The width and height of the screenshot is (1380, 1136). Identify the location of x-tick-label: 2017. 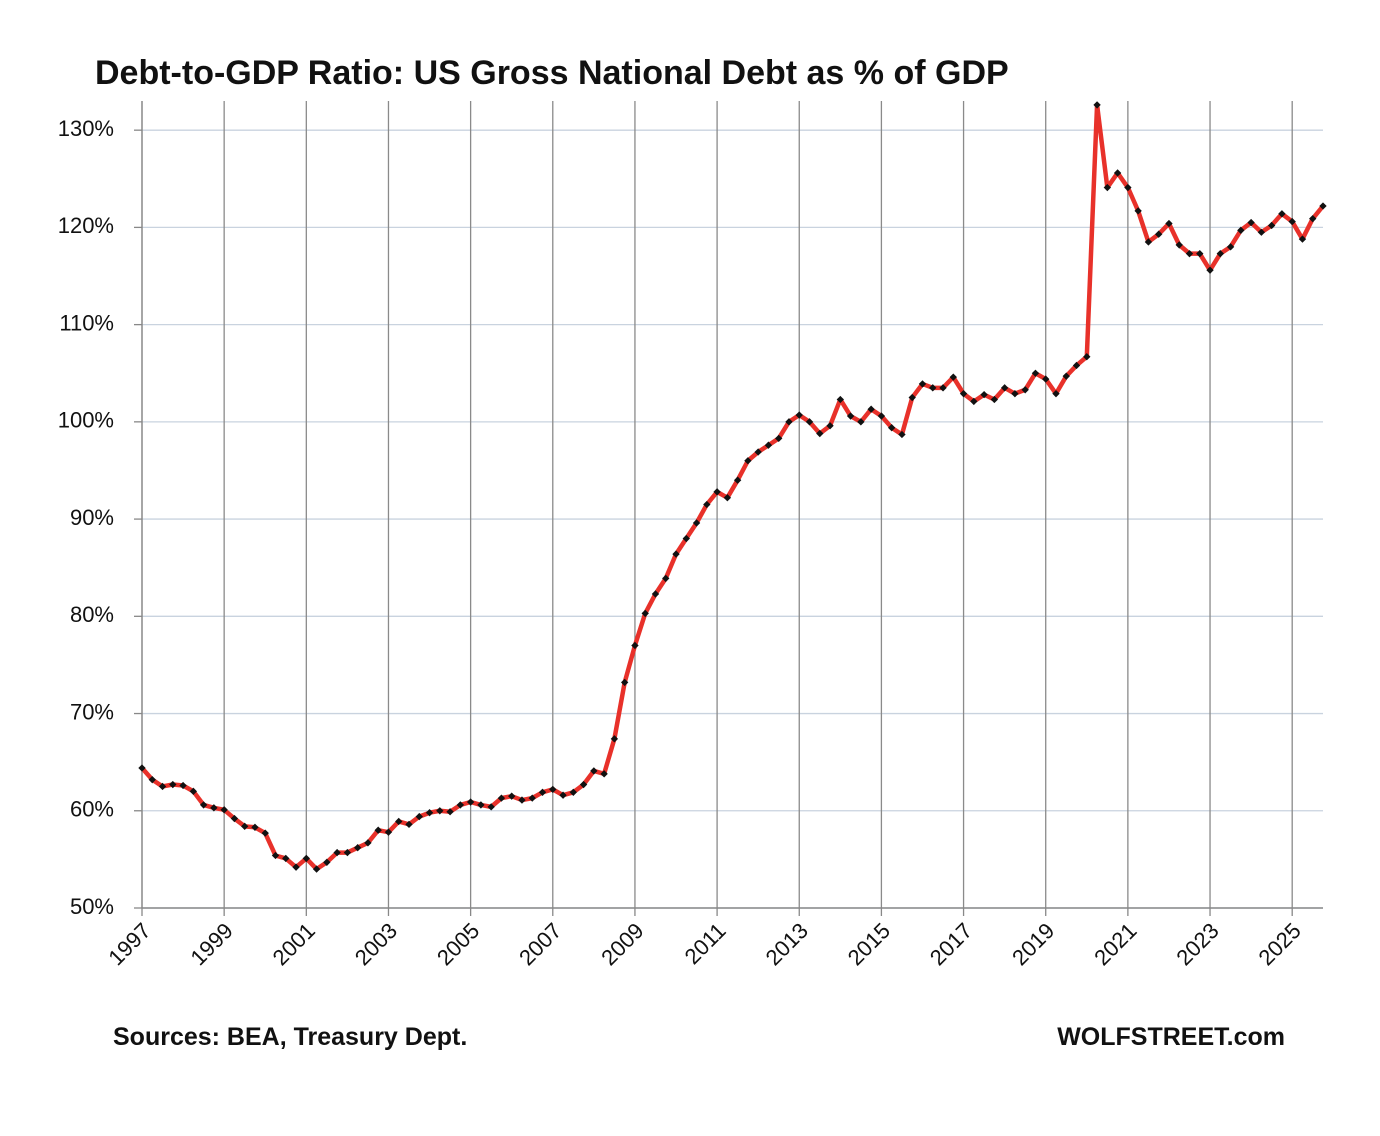
(951, 944).